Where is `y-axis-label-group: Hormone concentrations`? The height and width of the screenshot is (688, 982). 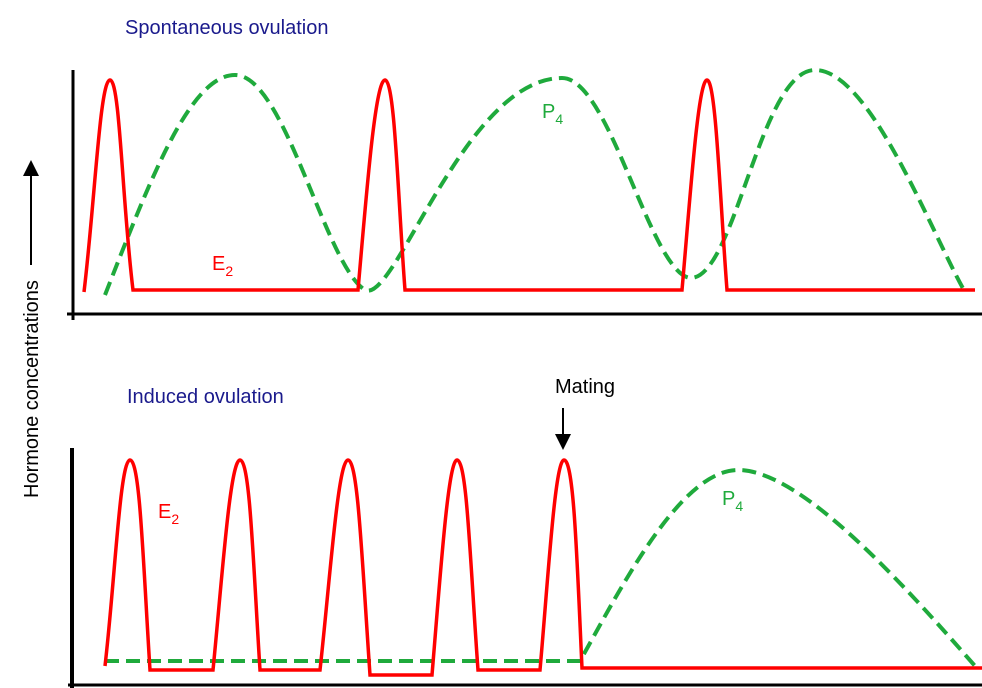
y-axis-label-group: Hormone concentrations is located at coordinates (32, 329).